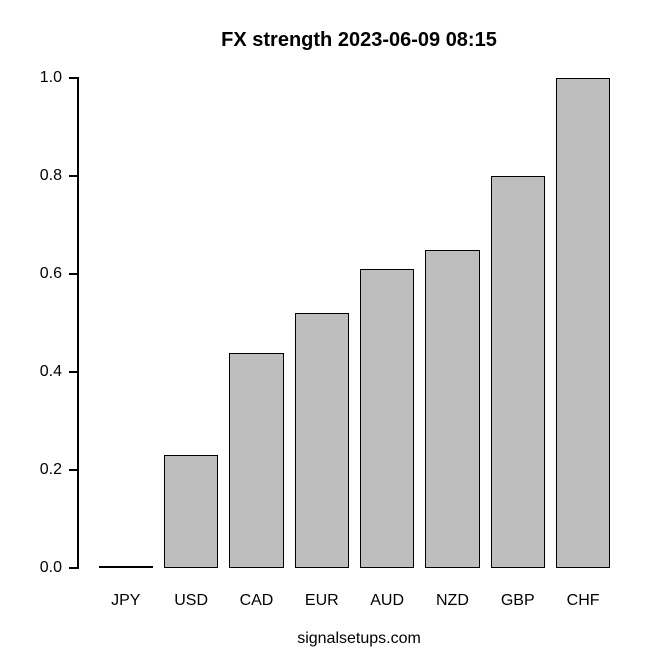 Image resolution: width=672 pixels, height=671 pixels. Describe the element at coordinates (452, 600) in the screenshot. I see `x-tick-label-nzd: NZD` at that location.